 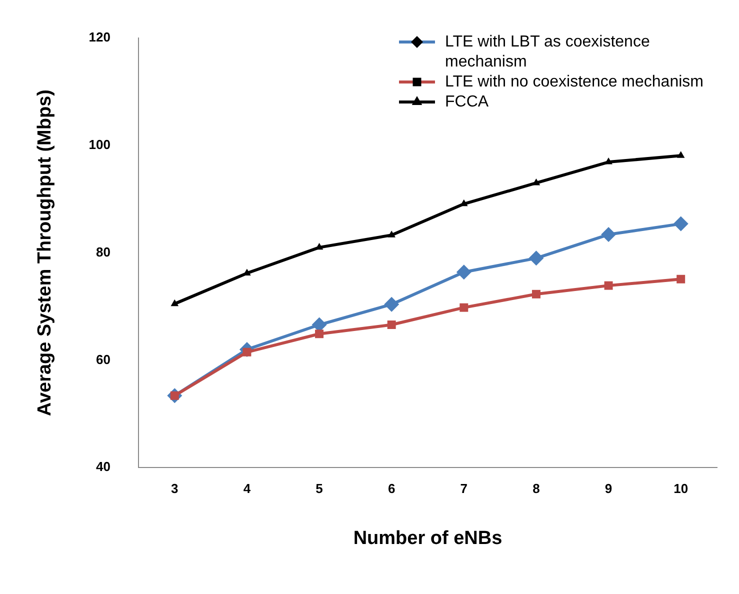 I want to click on x-tick-label: 8, so click(x=536, y=488).